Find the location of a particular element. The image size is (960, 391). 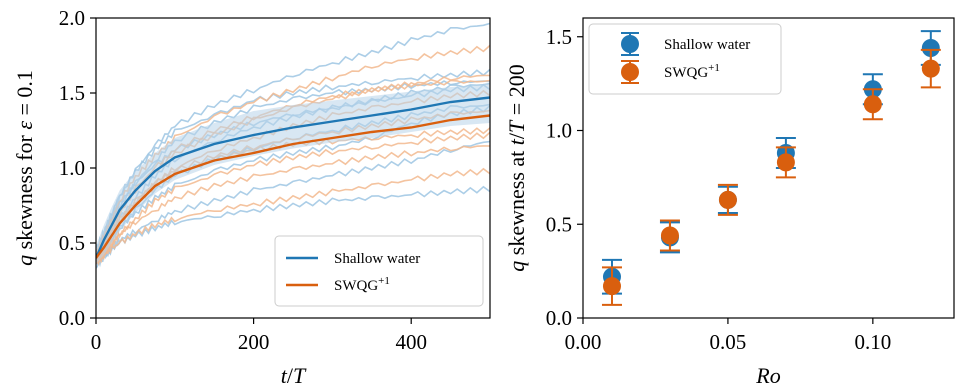

x-axis-label: Ro is located at coordinates (767, 375).